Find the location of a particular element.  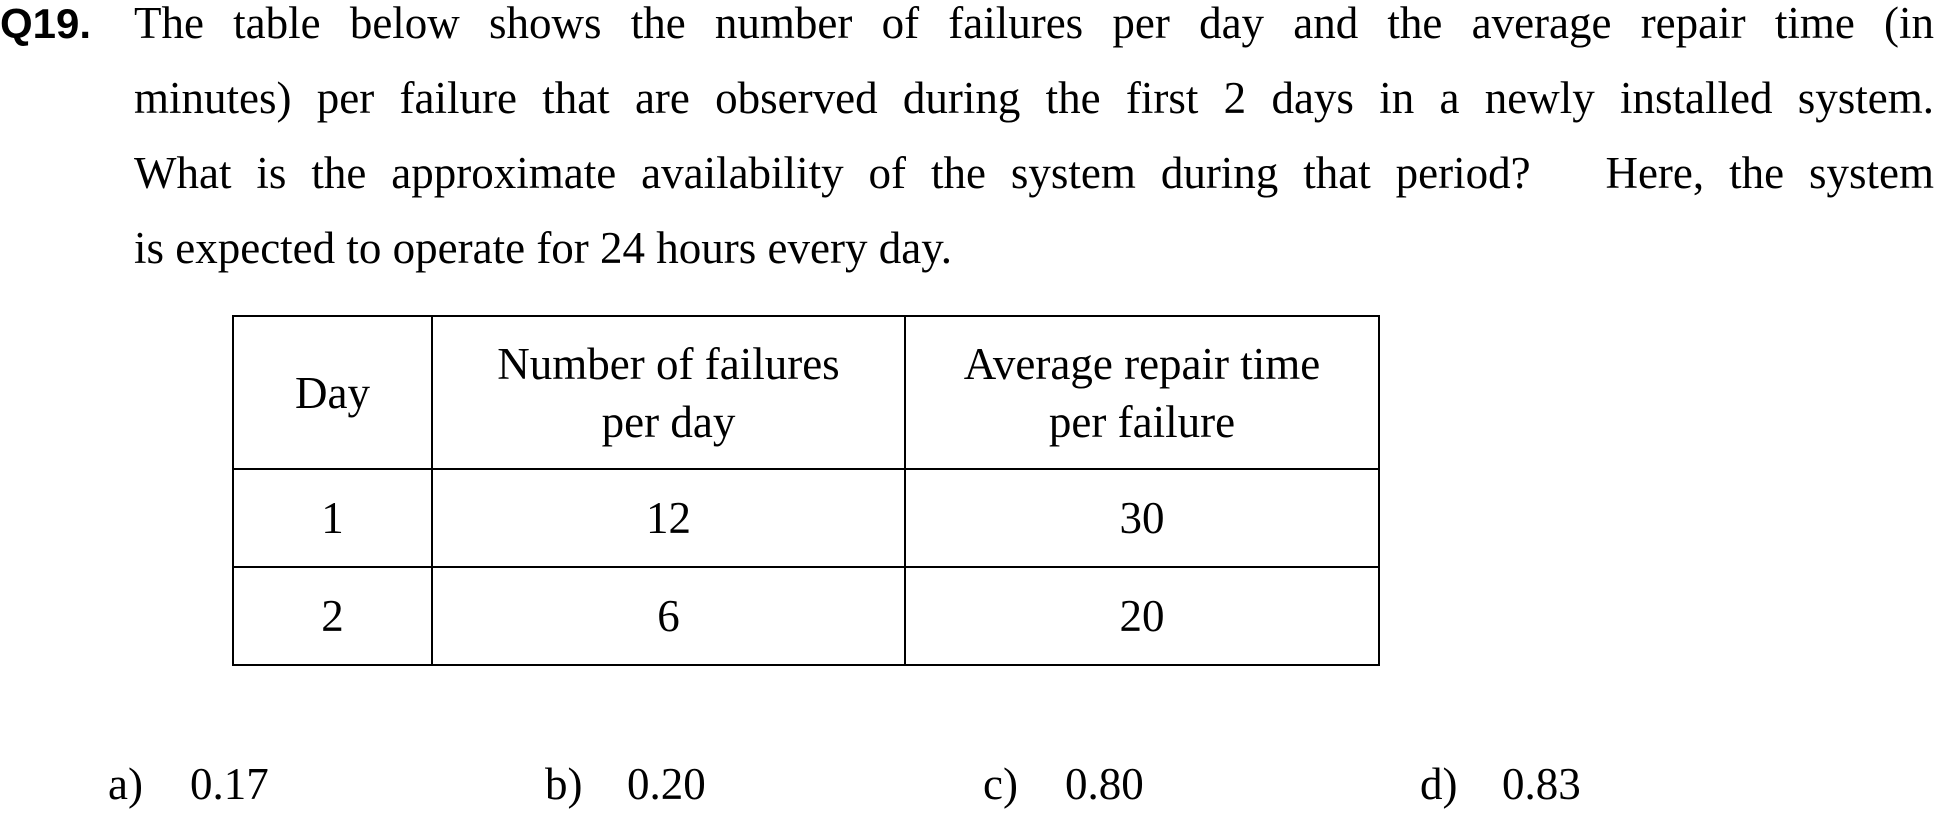

table-row: 1 12 30 is located at coordinates (806, 518).